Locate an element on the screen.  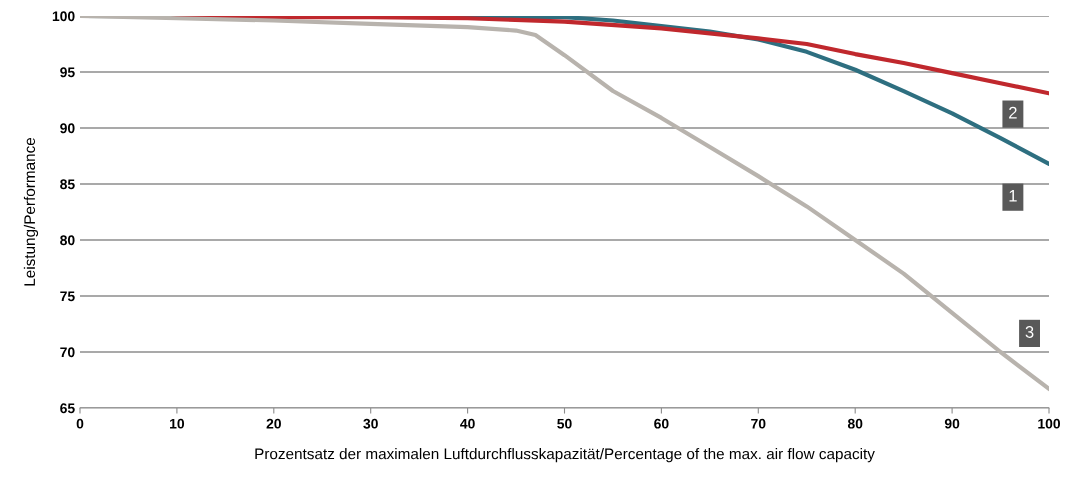
x-axis-title: Prozentsatz der maximalen Luftdurchflusskapazität/Percentage of the max. air flow capacity is located at coordinates (565, 455).